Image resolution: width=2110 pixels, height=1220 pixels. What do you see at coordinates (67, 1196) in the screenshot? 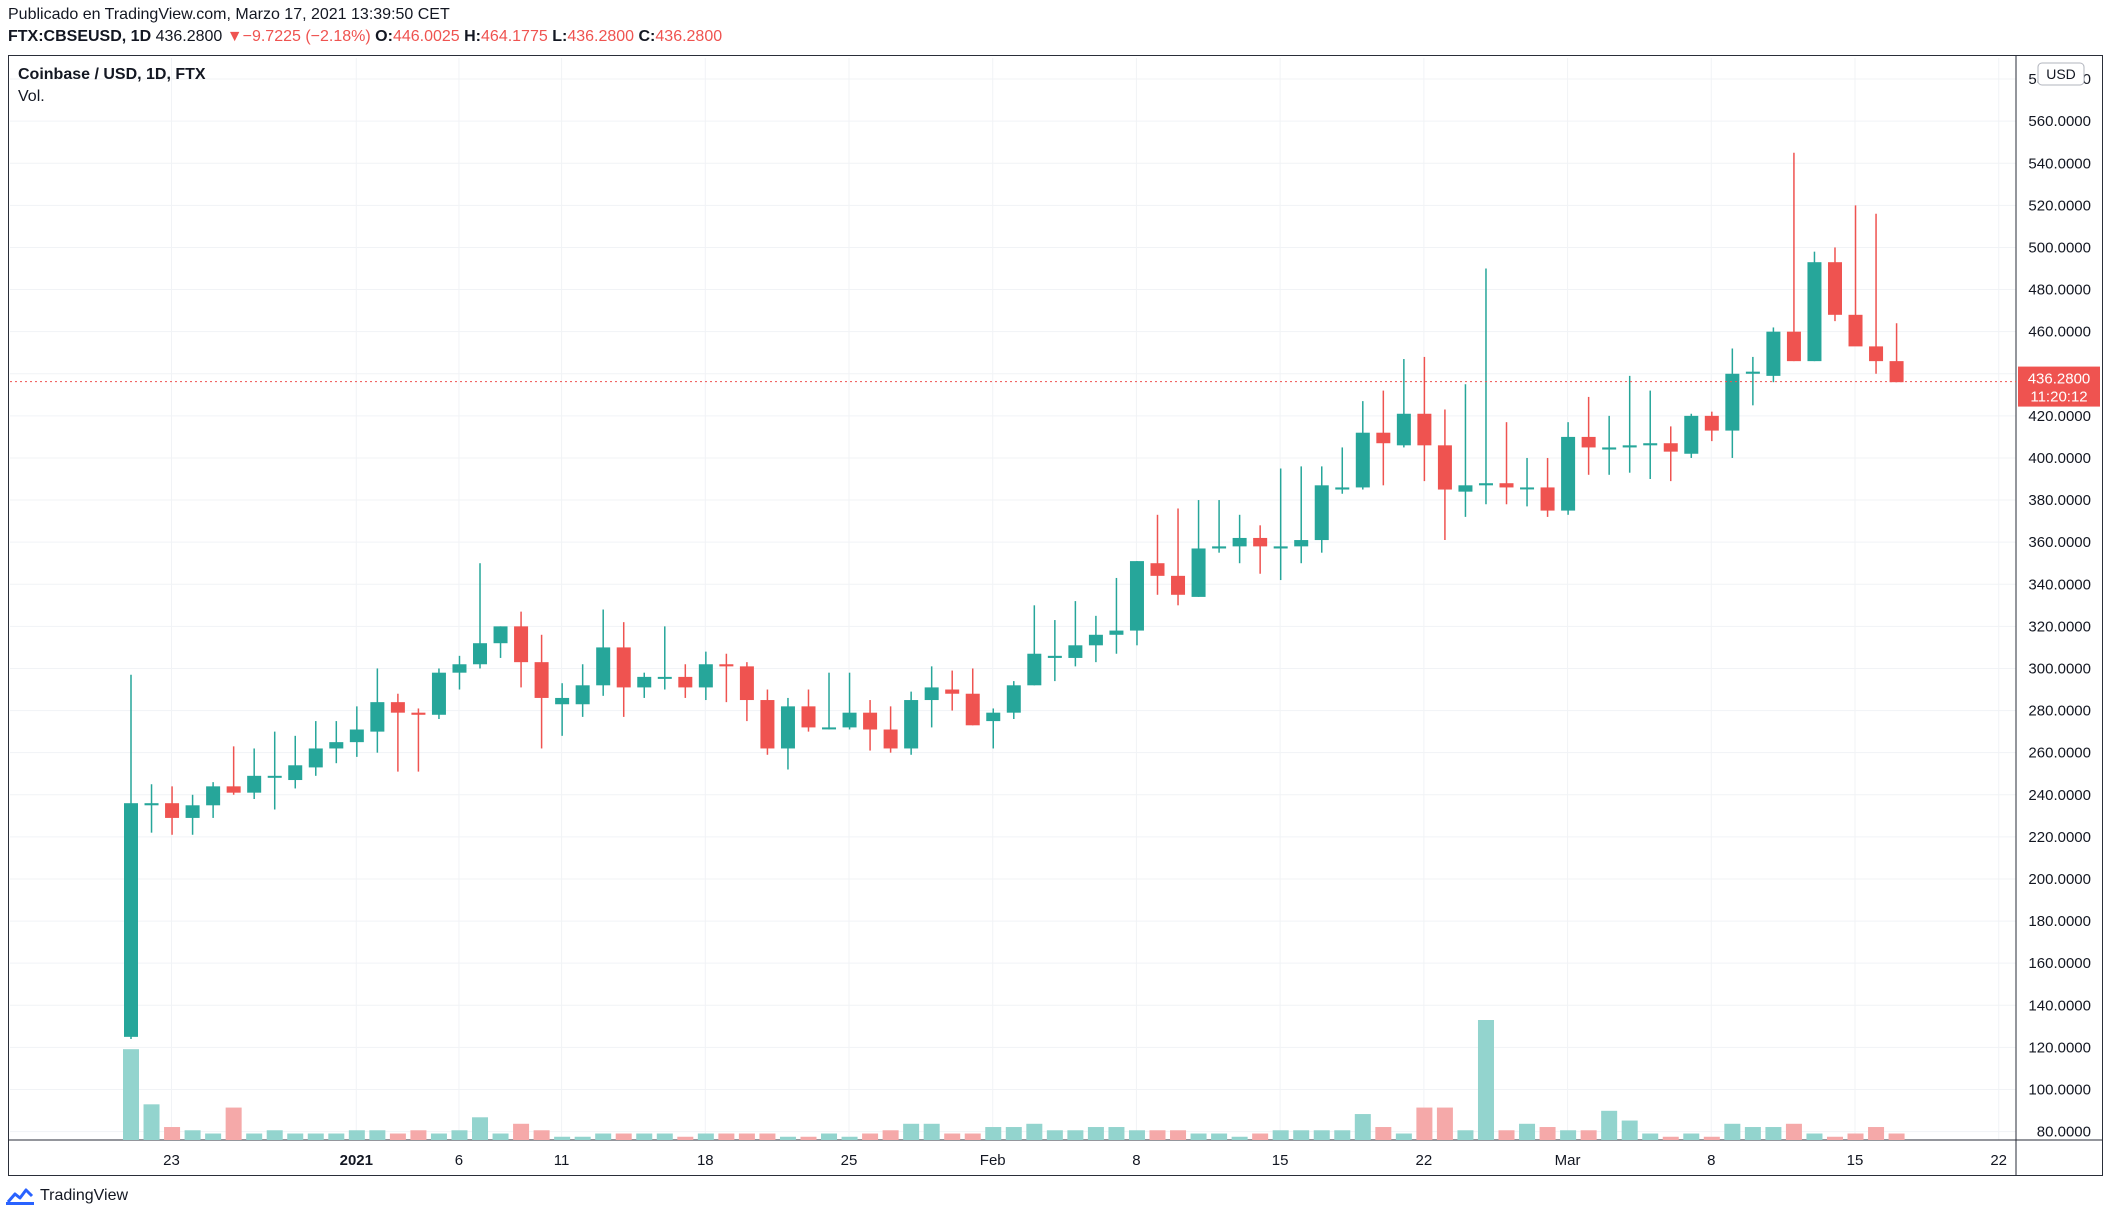
I see `tradingview-footer: TradingView` at bounding box center [67, 1196].